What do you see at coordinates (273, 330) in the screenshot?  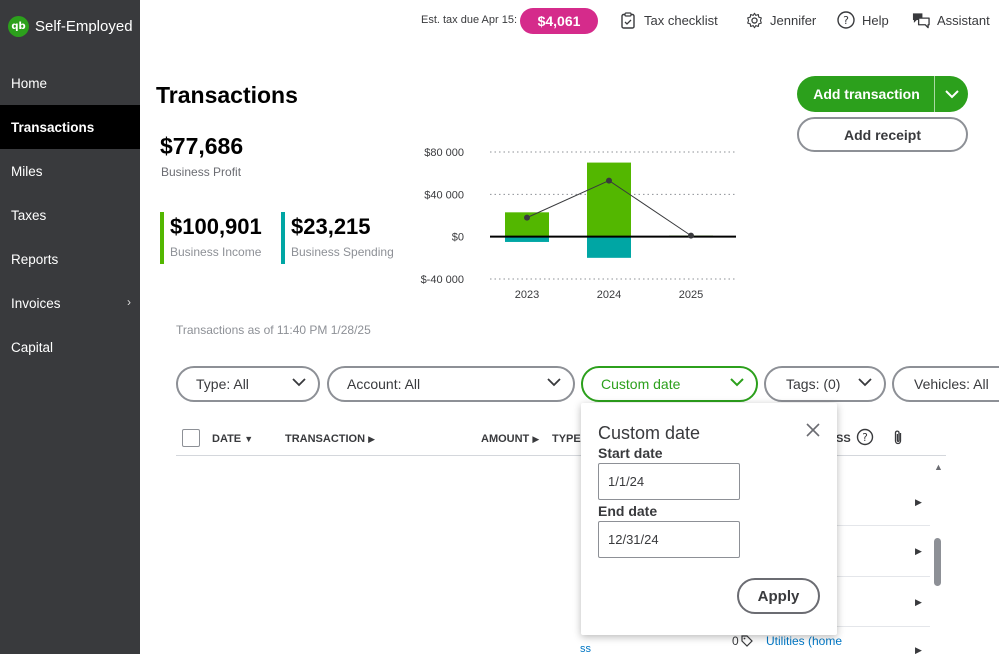 I see `transactions-as-of: Transactions as of 11:40 PM 1/28/25` at bounding box center [273, 330].